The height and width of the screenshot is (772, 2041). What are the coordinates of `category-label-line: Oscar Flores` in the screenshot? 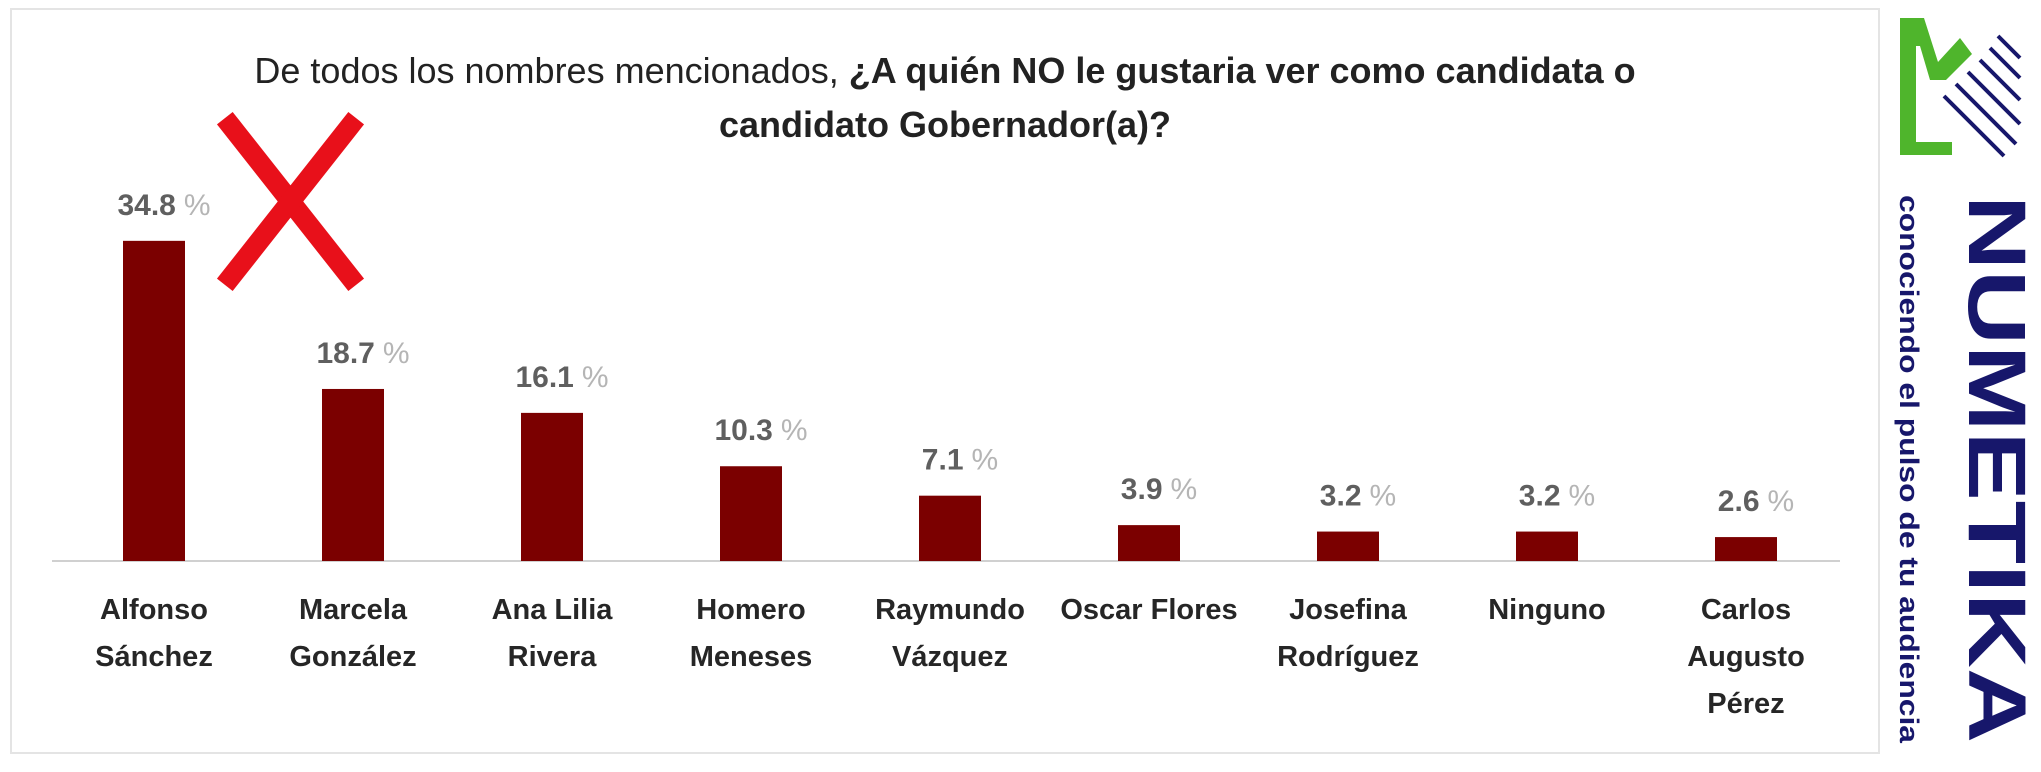 It's located at (1148, 610).